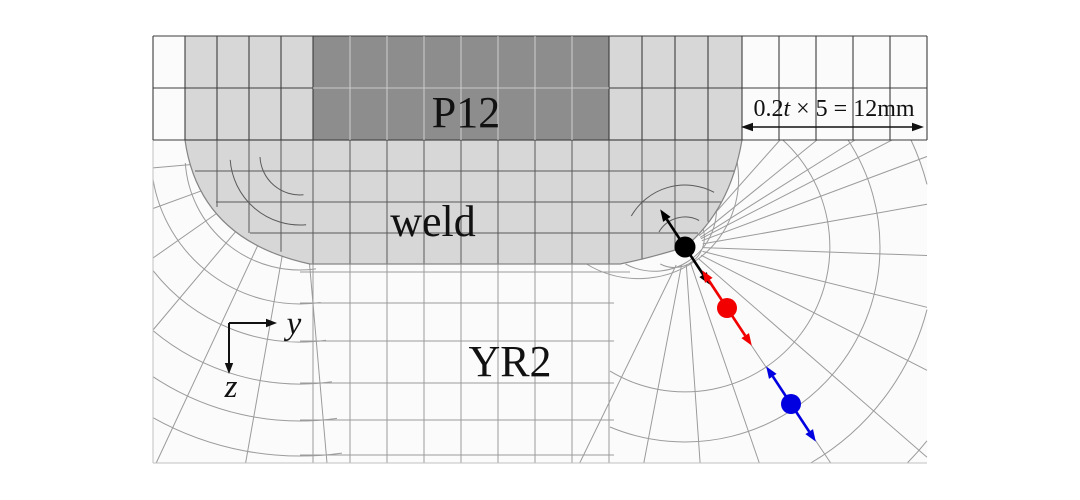 This screenshot has height=500, width=1080. I want to click on dimension-arrowhead-right, so click(918, 127).